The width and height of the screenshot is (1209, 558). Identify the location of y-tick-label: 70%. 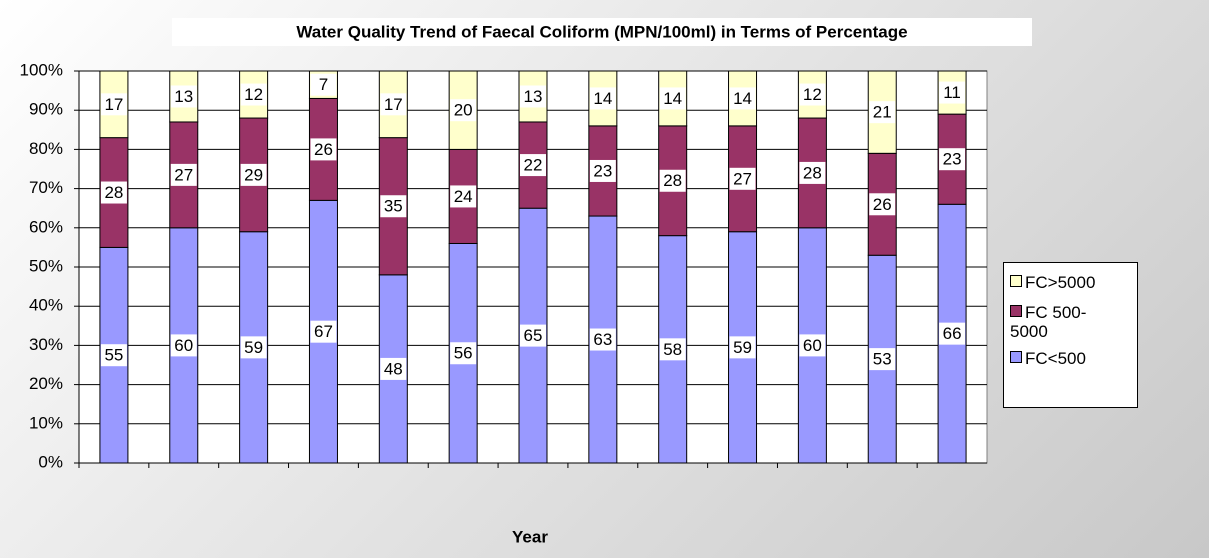
(46, 187).